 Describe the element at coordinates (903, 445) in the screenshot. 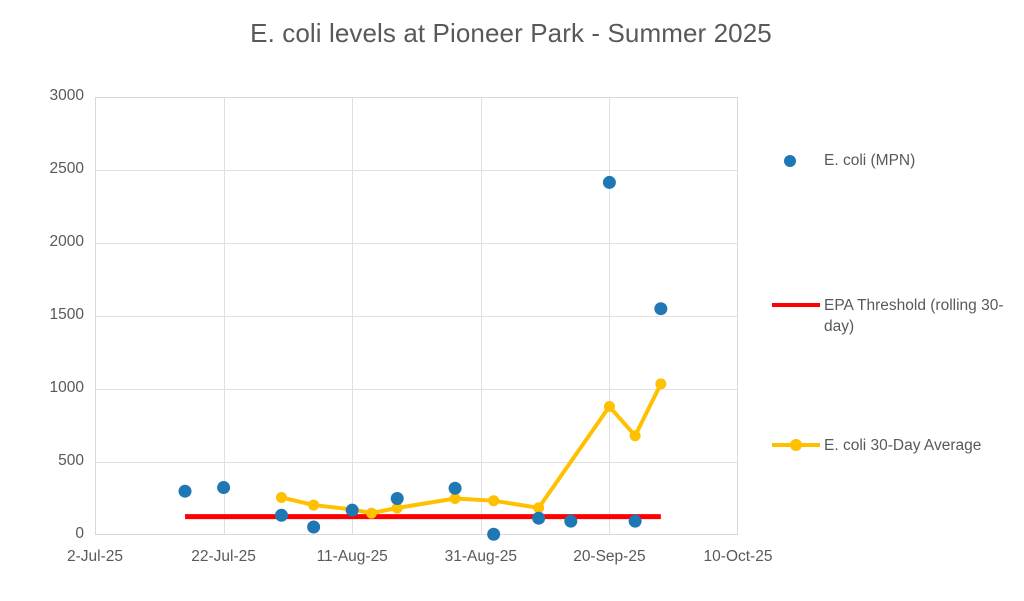

I see `legend-item-label: E. coli 30-Day Average` at that location.